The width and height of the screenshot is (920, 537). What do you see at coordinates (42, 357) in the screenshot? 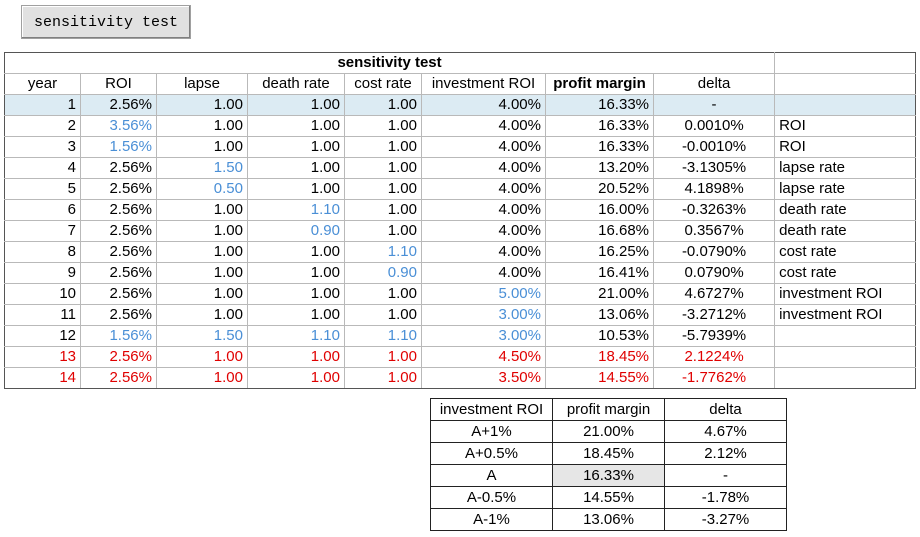
I see `cell-year: 13` at bounding box center [42, 357].